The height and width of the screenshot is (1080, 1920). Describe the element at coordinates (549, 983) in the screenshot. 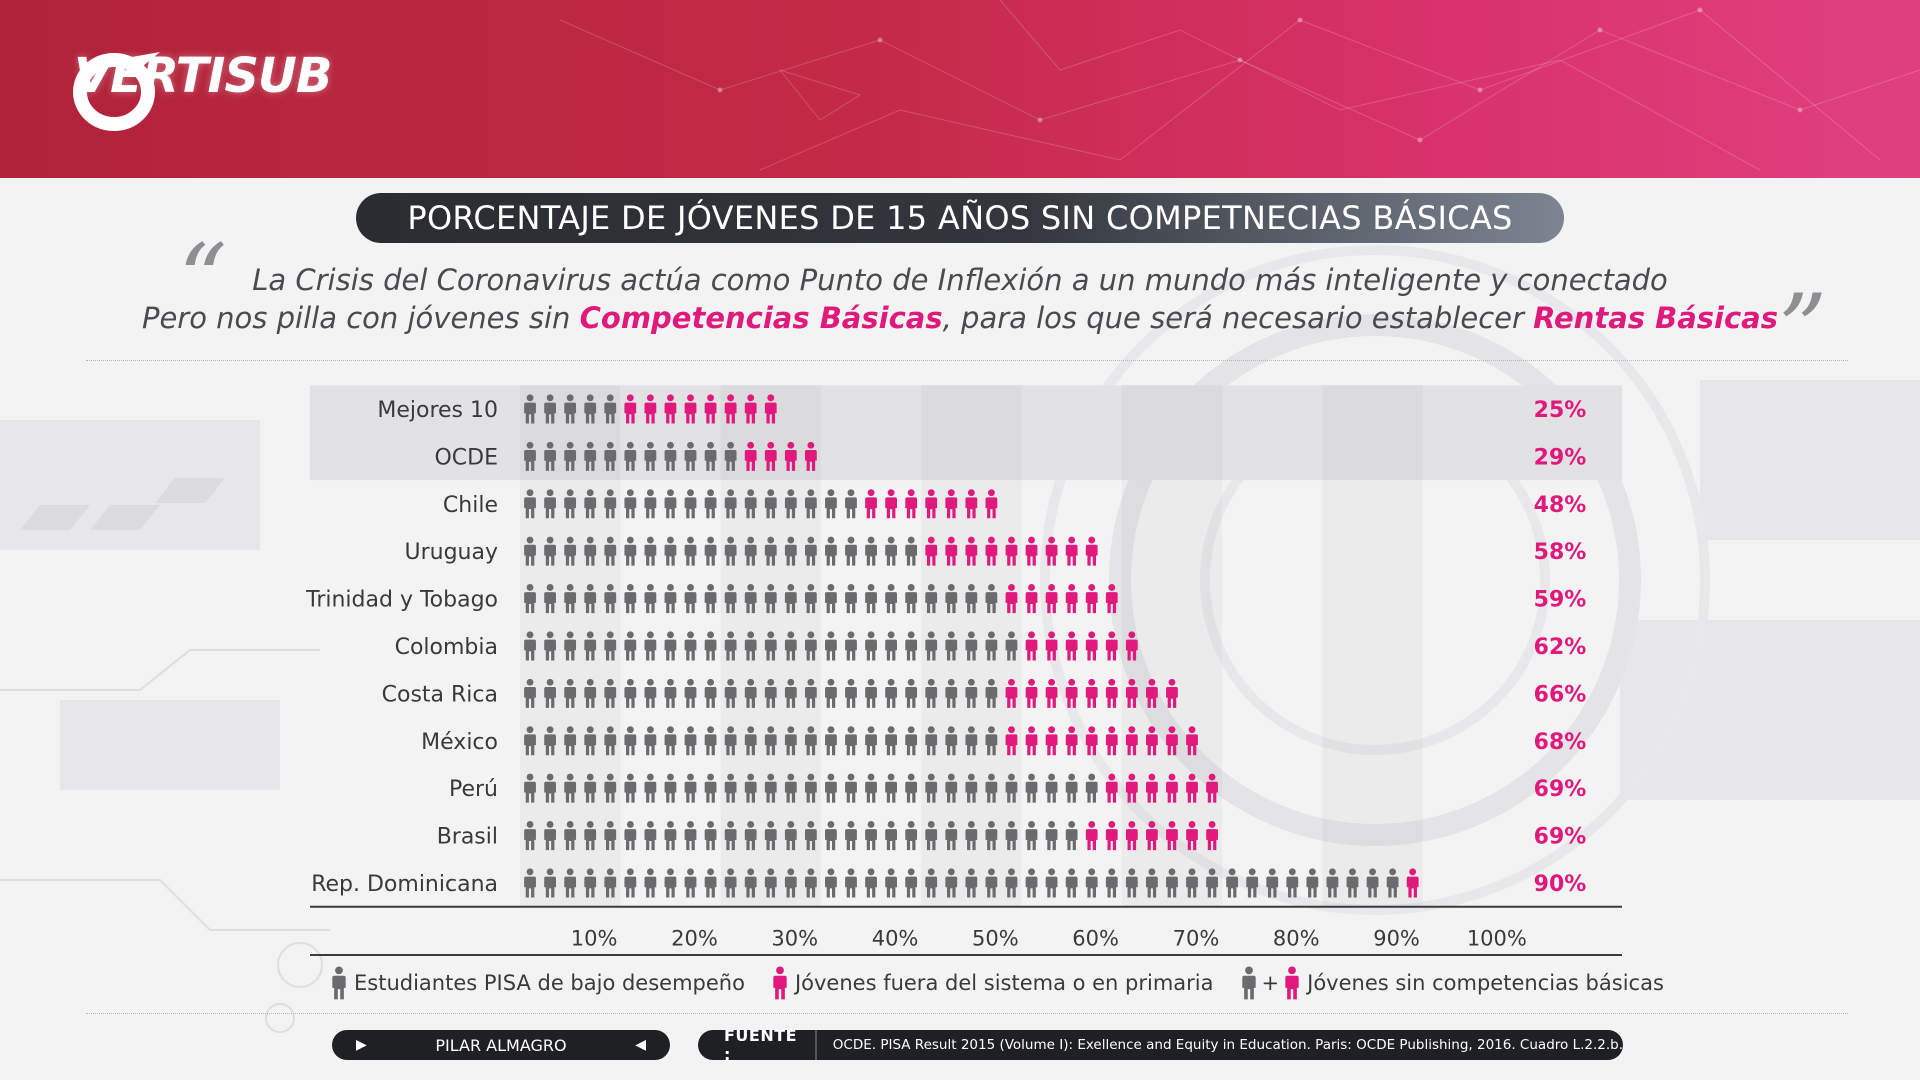

I see `legend-item-low-performance: Estudiantes PISA de bajo desempeño` at that location.